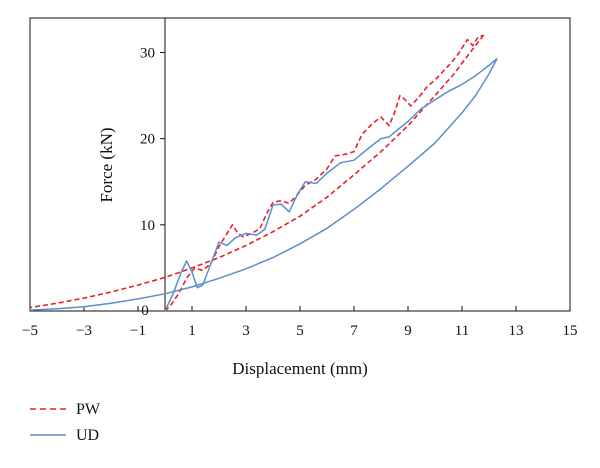 This screenshot has width=600, height=468. I want to click on x-tick-label: −5, so click(30, 331).